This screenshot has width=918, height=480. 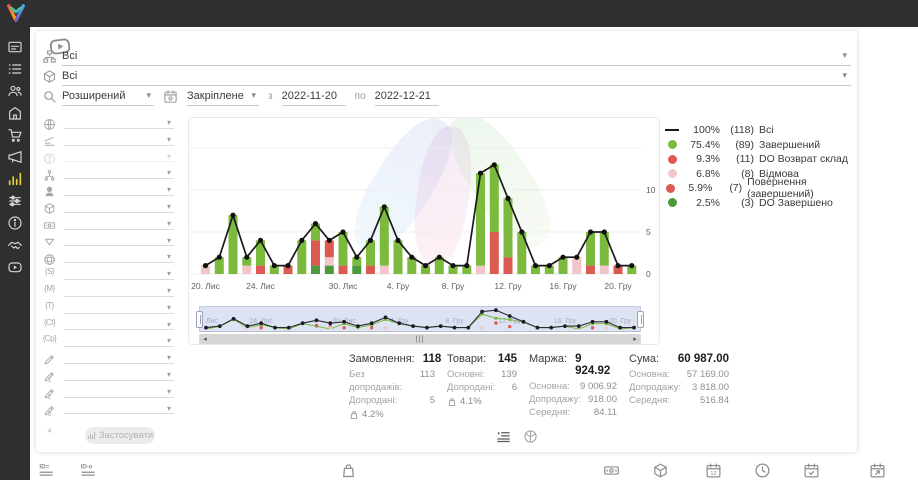 I want to click on chart-scrollbar: ◂ ||| ▸, so click(x=420, y=339).